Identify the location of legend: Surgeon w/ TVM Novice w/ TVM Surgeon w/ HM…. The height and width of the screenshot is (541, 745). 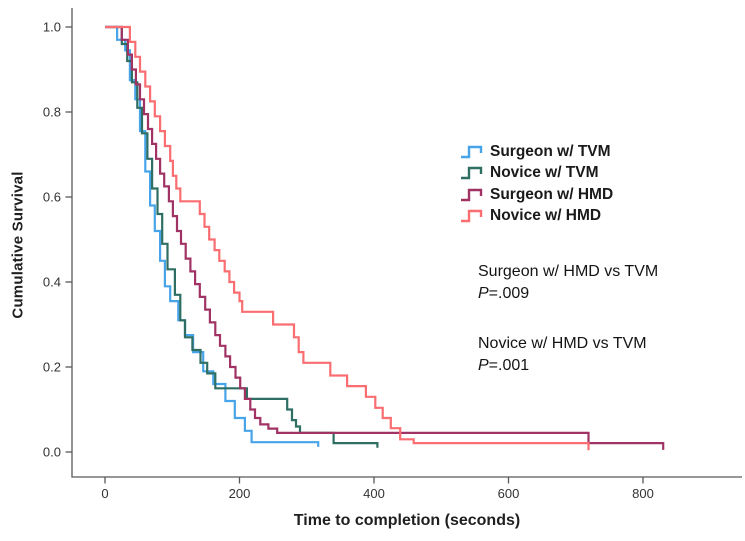
(536, 184).